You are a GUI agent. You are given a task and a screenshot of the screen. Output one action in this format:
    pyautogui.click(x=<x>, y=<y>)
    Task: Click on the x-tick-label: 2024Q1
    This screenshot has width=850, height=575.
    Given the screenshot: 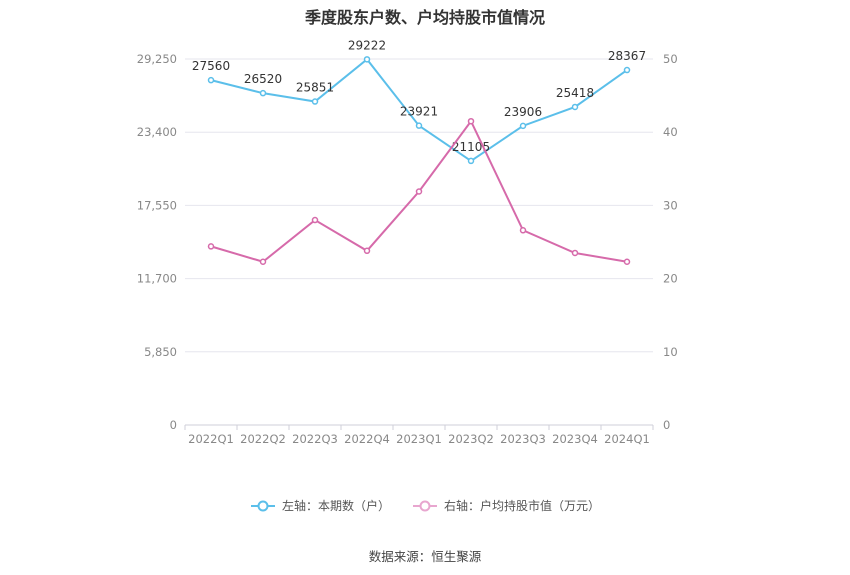 What is the action you would take?
    pyautogui.click(x=627, y=439)
    